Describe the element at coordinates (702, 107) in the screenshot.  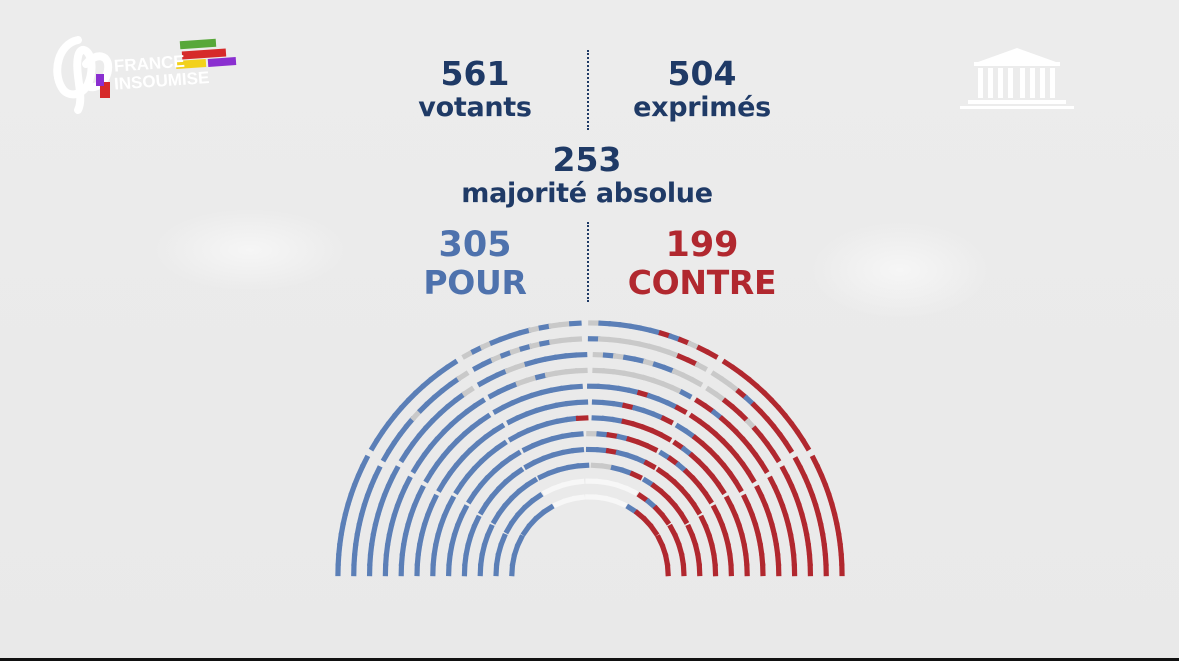
I see `exprimes-label: exprimés` at that location.